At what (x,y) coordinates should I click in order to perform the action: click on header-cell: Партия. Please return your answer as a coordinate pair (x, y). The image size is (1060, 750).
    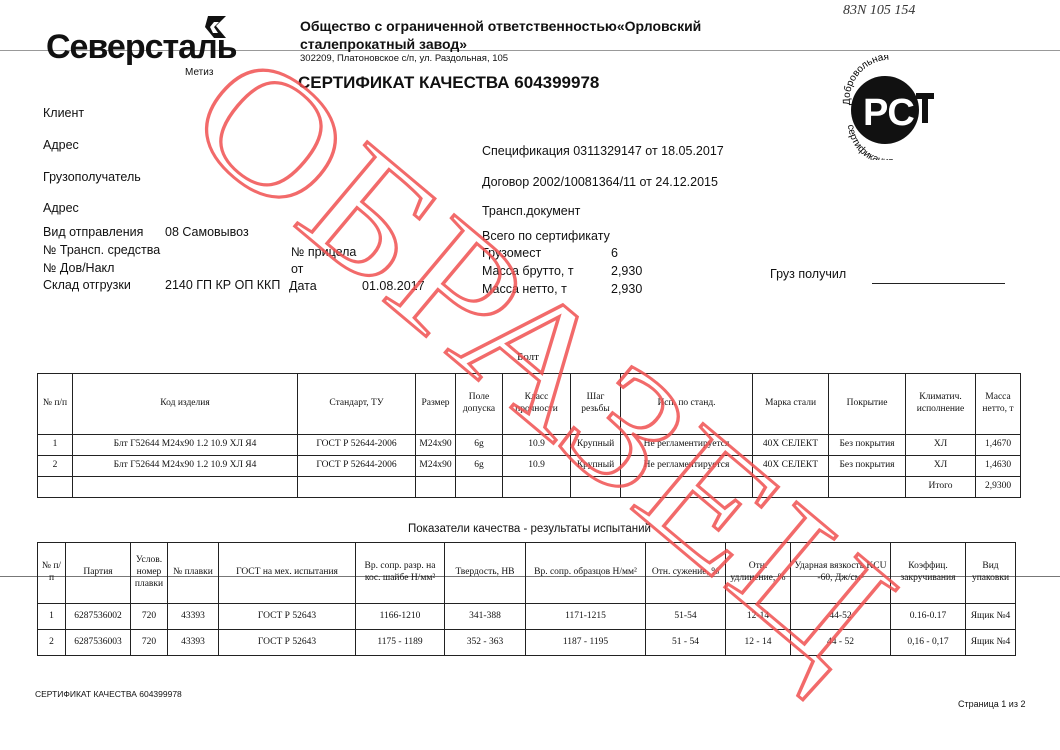
    Looking at the image, I should click on (98, 573).